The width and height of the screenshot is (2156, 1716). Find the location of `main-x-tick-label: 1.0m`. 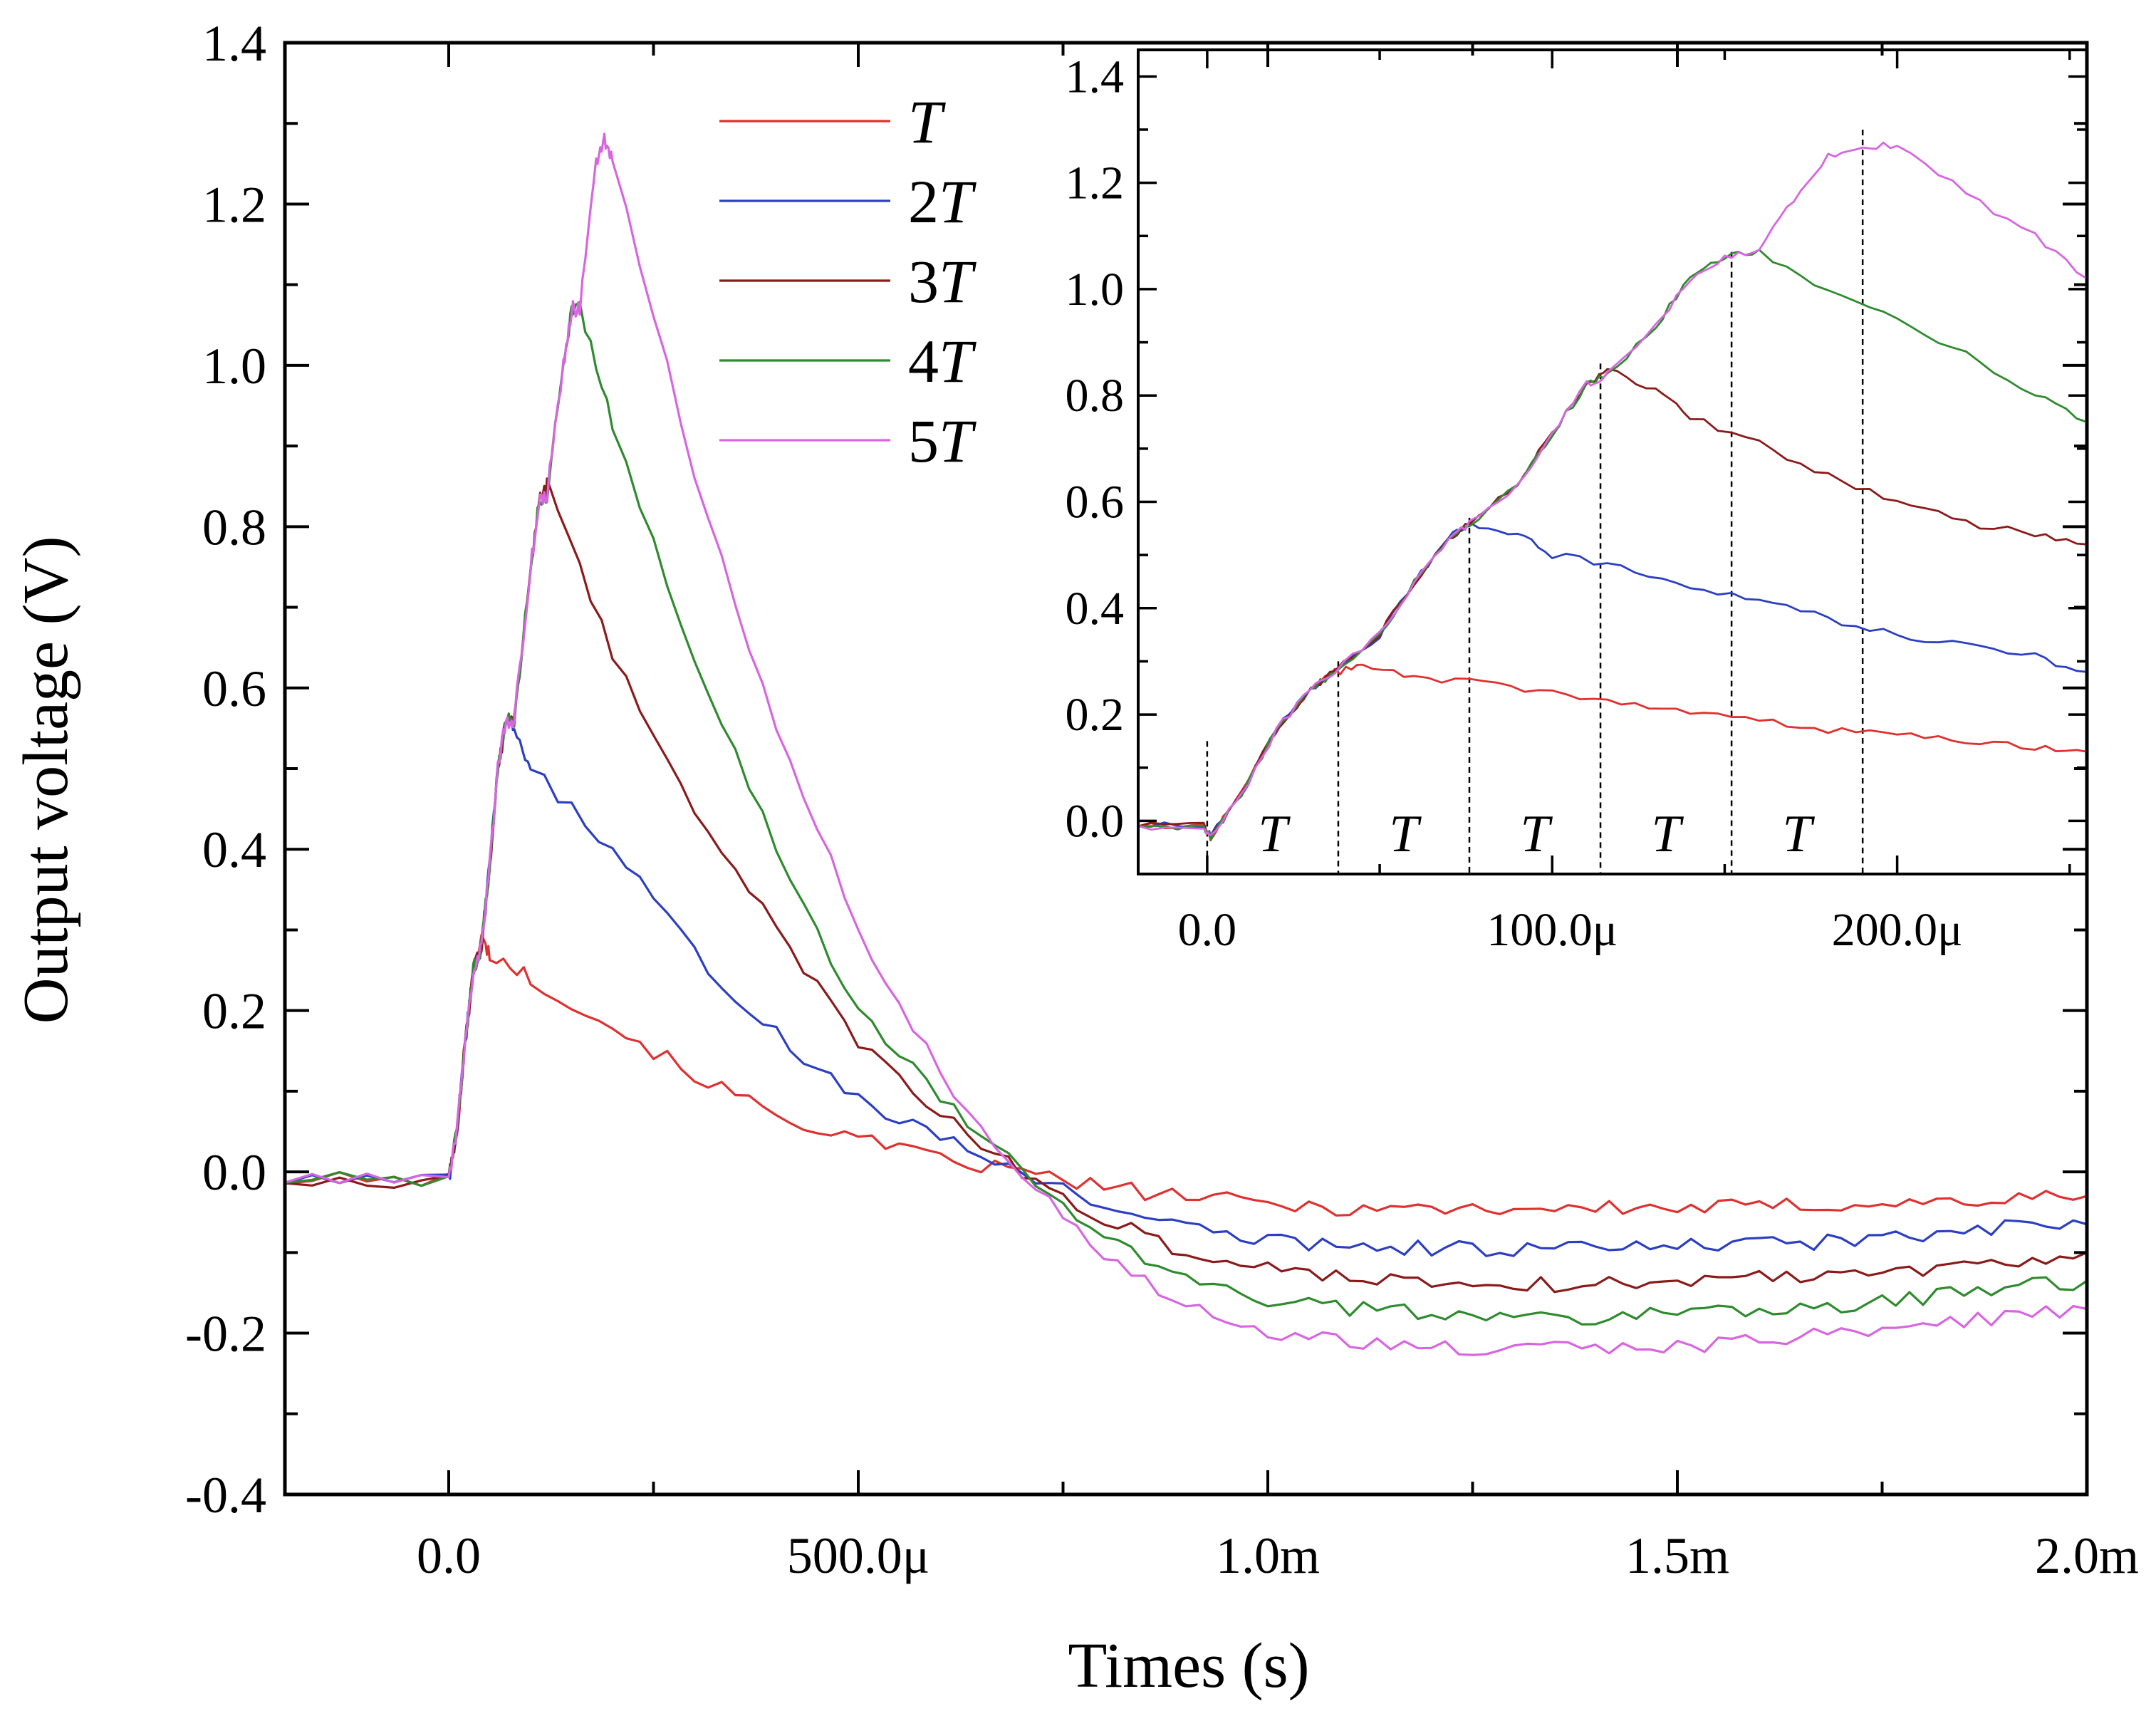

main-x-tick-label: 1.0m is located at coordinates (1268, 1555).